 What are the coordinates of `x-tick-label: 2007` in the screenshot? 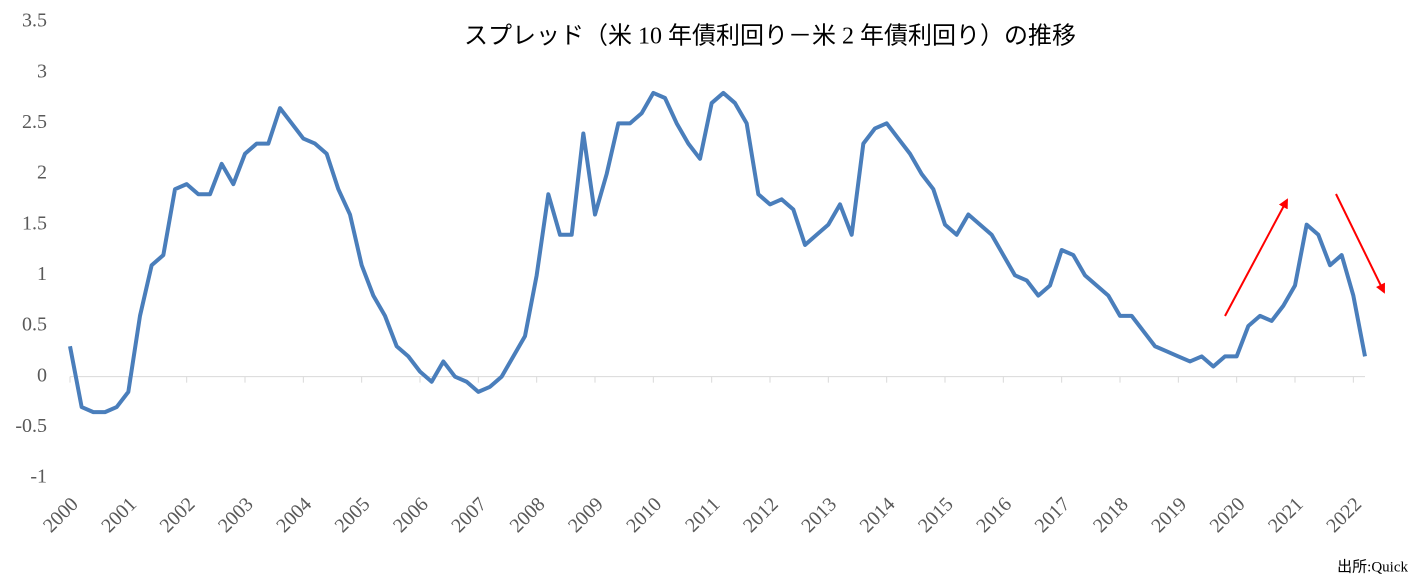 It's located at (469, 515).